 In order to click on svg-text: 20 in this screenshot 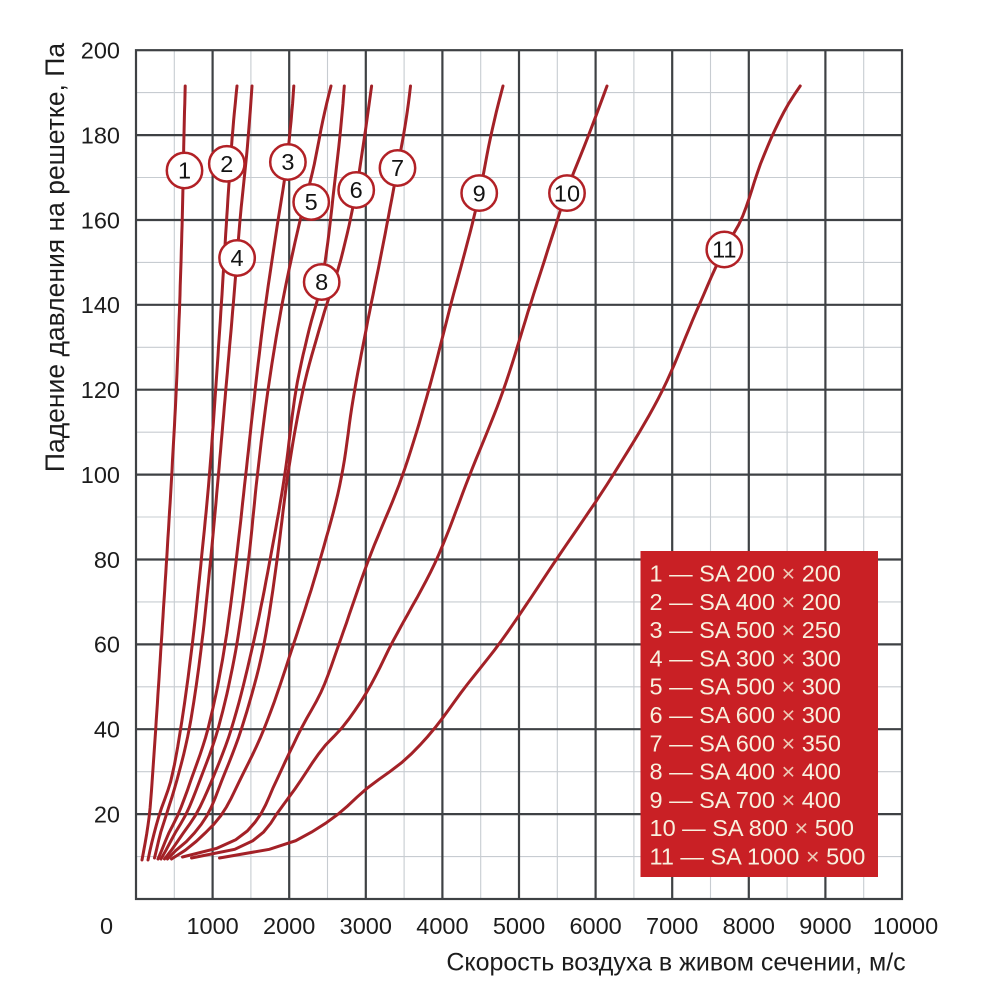, I will do `click(107, 814)`.